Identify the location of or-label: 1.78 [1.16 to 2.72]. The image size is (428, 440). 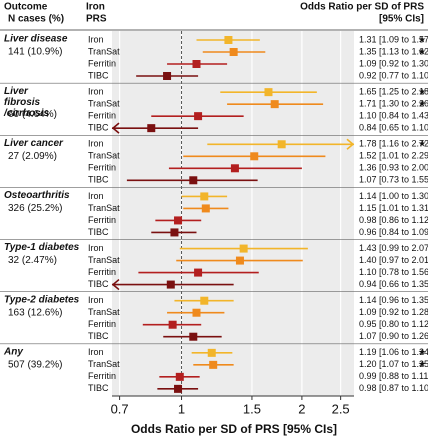
(393, 144).